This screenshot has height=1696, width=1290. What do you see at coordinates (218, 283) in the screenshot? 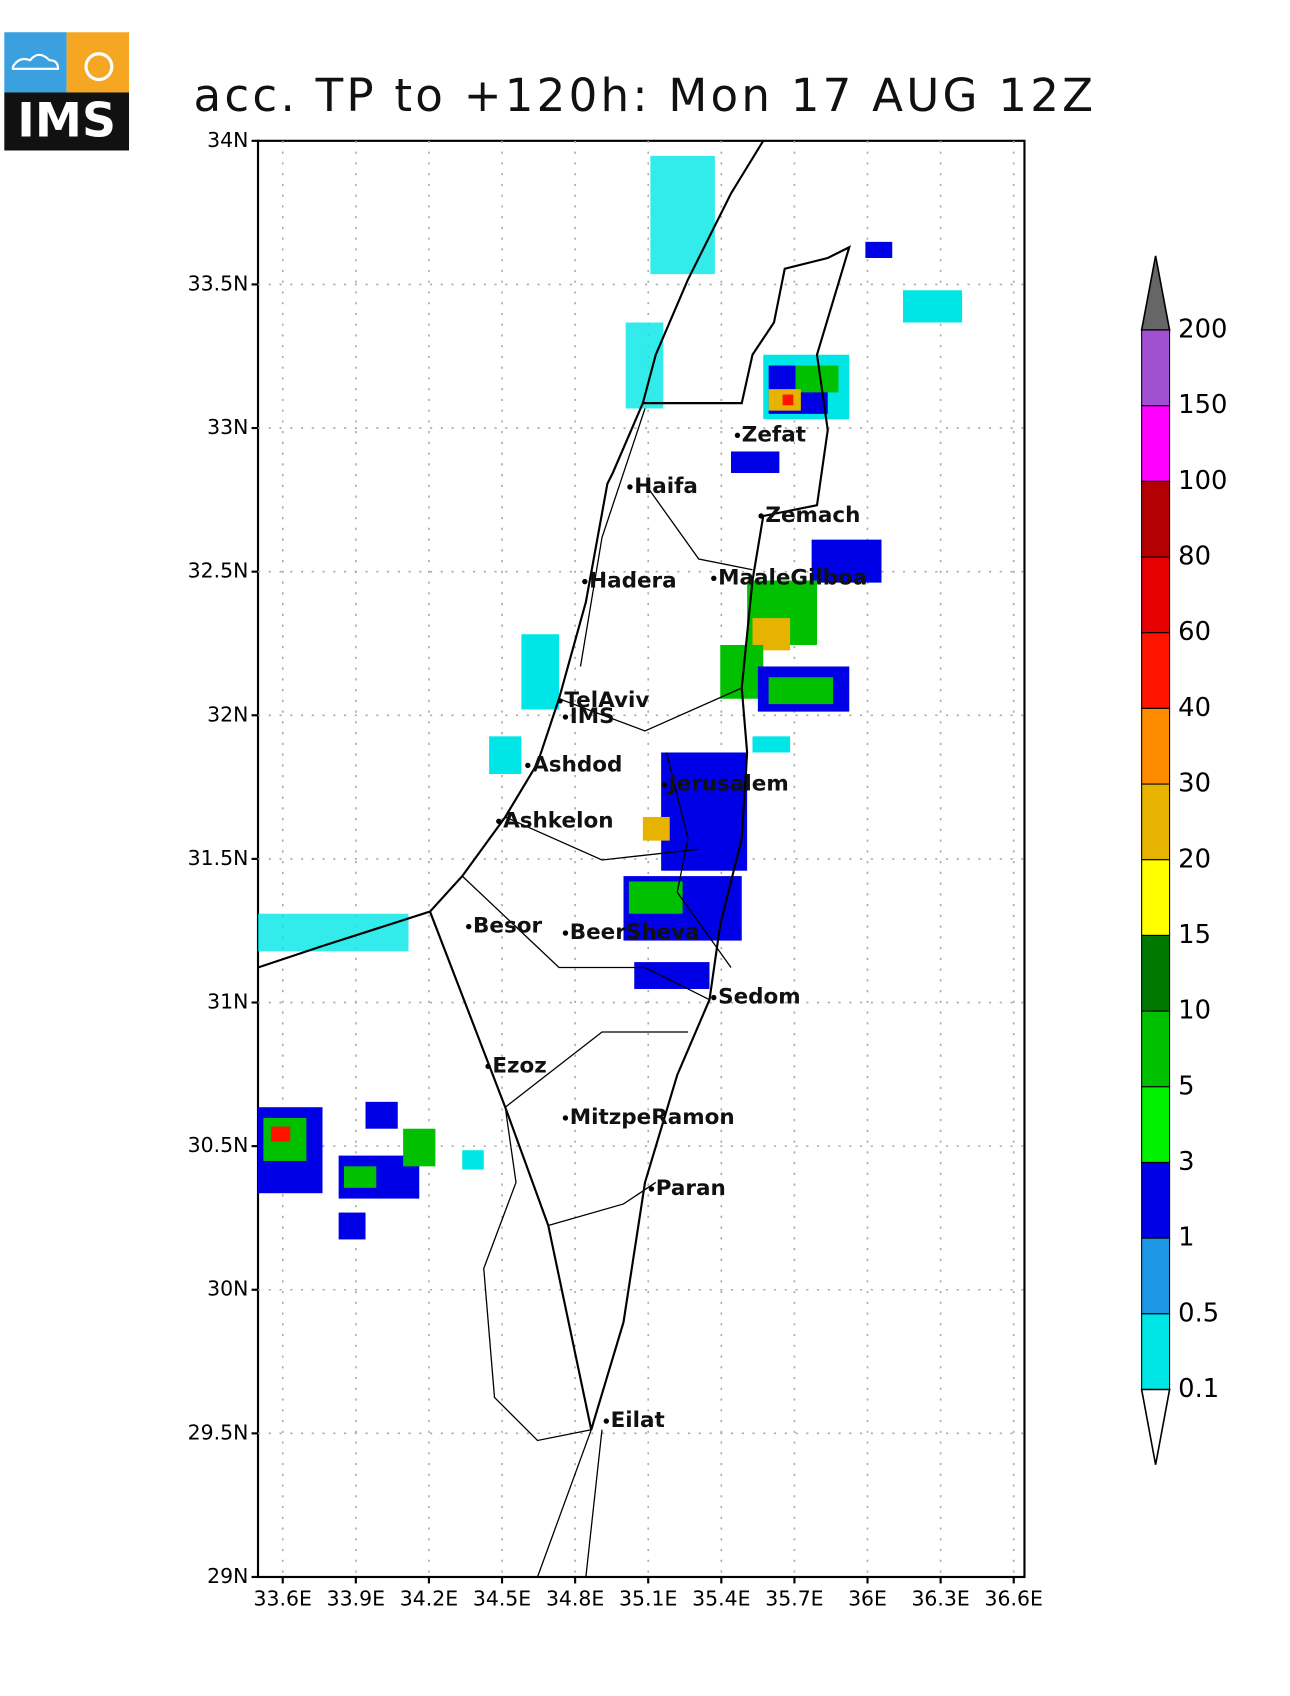
I see `lat-label: 33.5N` at bounding box center [218, 283].